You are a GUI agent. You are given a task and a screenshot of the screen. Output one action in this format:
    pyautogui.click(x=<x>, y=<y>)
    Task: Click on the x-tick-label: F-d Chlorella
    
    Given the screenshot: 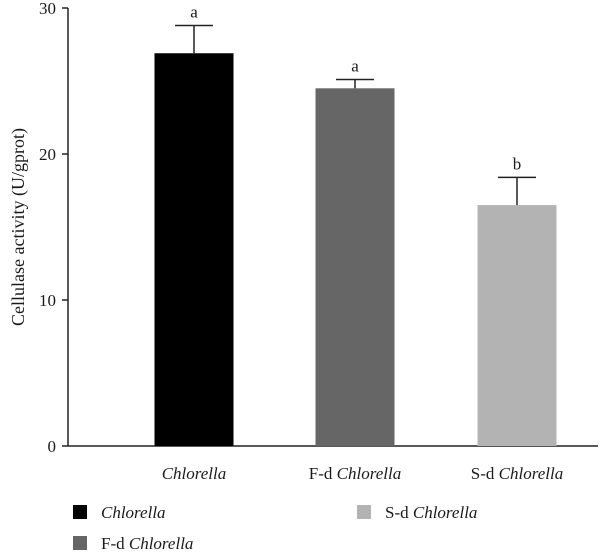 What is the action you would take?
    pyautogui.click(x=355, y=473)
    